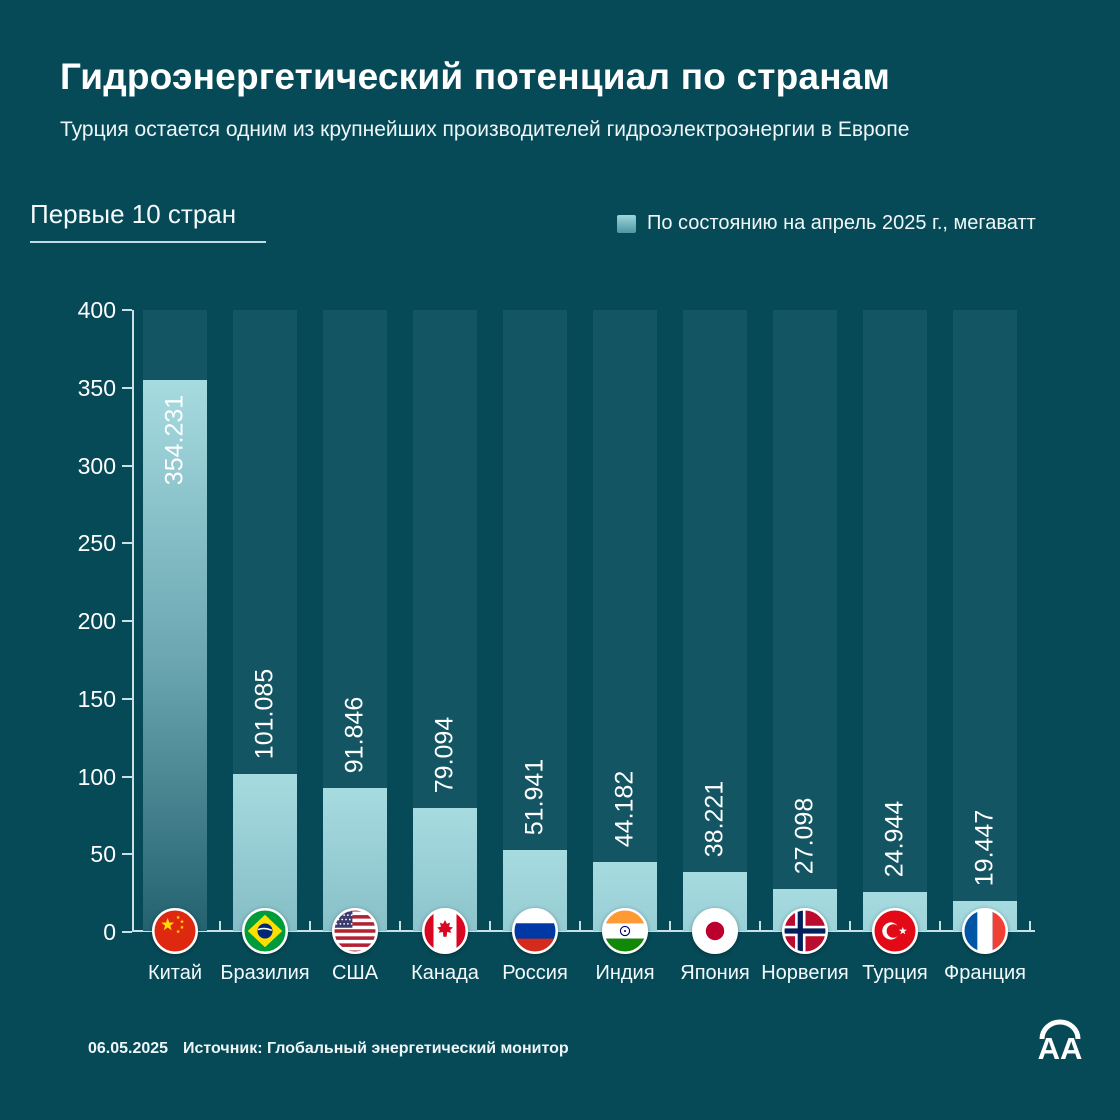  What do you see at coordinates (96, 621) in the screenshot?
I see `y-tick-label: 200` at bounding box center [96, 621].